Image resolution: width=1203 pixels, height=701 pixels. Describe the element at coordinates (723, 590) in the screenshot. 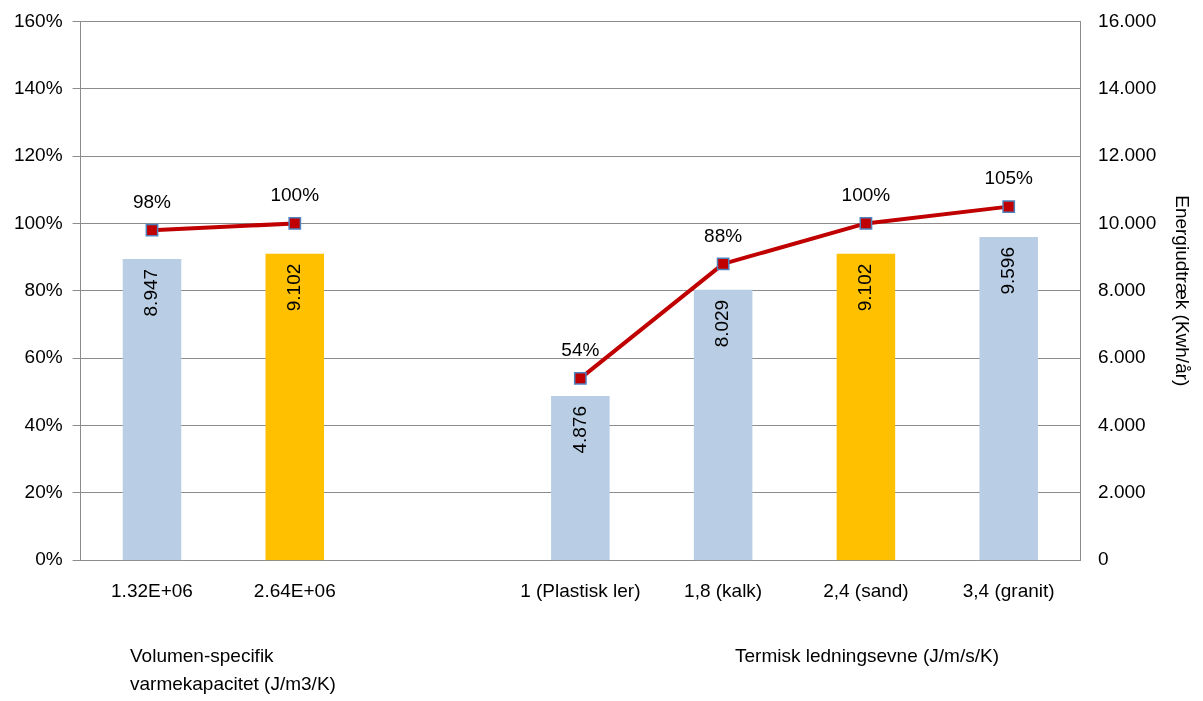

I see `x-tick-label: 1,8 (kalk)` at that location.